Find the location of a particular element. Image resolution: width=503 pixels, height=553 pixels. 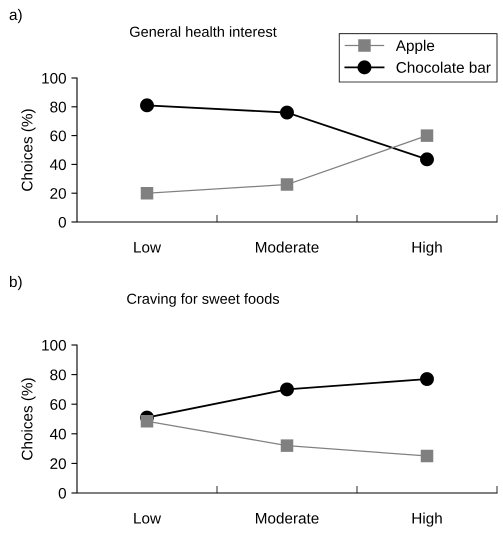

text: a) is located at coordinates (16, 16).